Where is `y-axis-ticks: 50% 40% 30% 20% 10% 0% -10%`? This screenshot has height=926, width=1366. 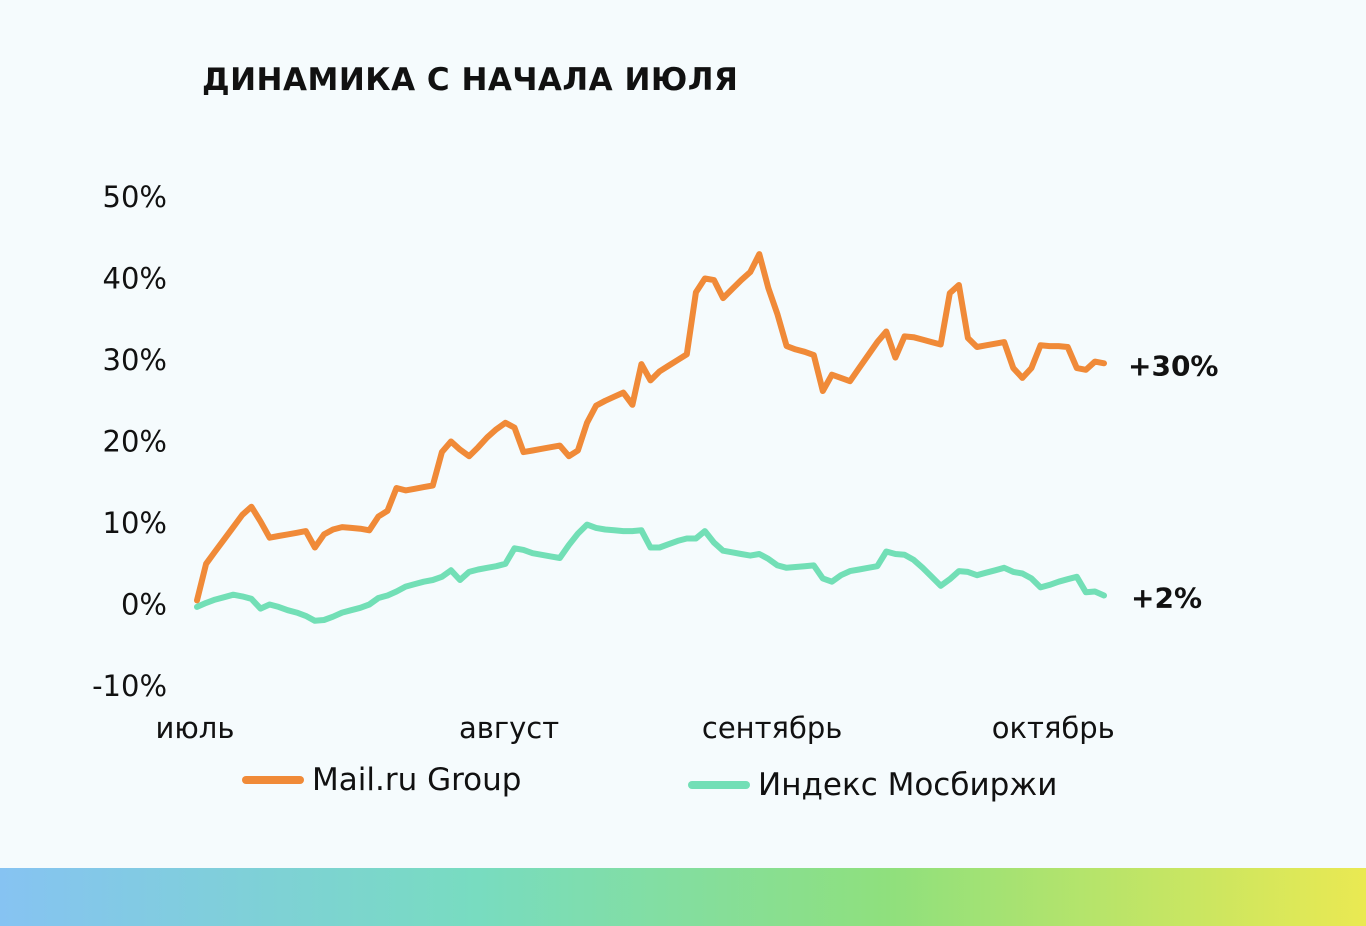 y-axis-ticks: 50% 40% 30% 20% 10% 0% -10% is located at coordinates (129, 441).